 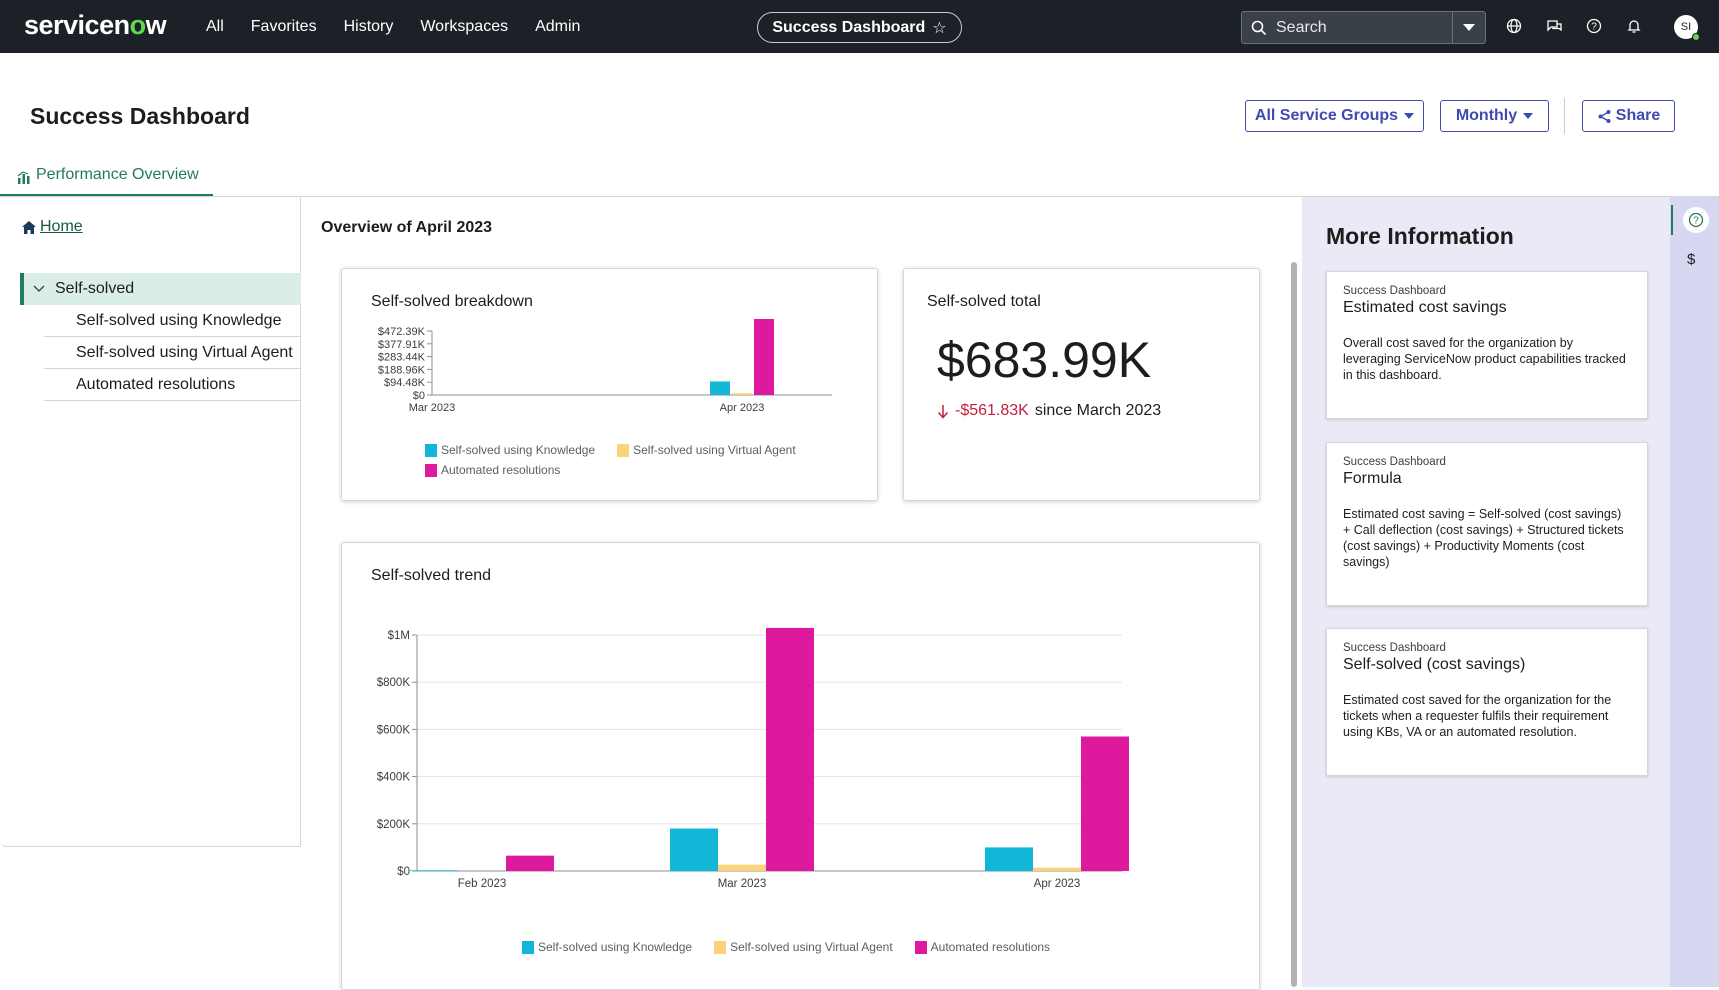 What do you see at coordinates (95, 288) in the screenshot?
I see `tree-item-label: Self-solved` at bounding box center [95, 288].